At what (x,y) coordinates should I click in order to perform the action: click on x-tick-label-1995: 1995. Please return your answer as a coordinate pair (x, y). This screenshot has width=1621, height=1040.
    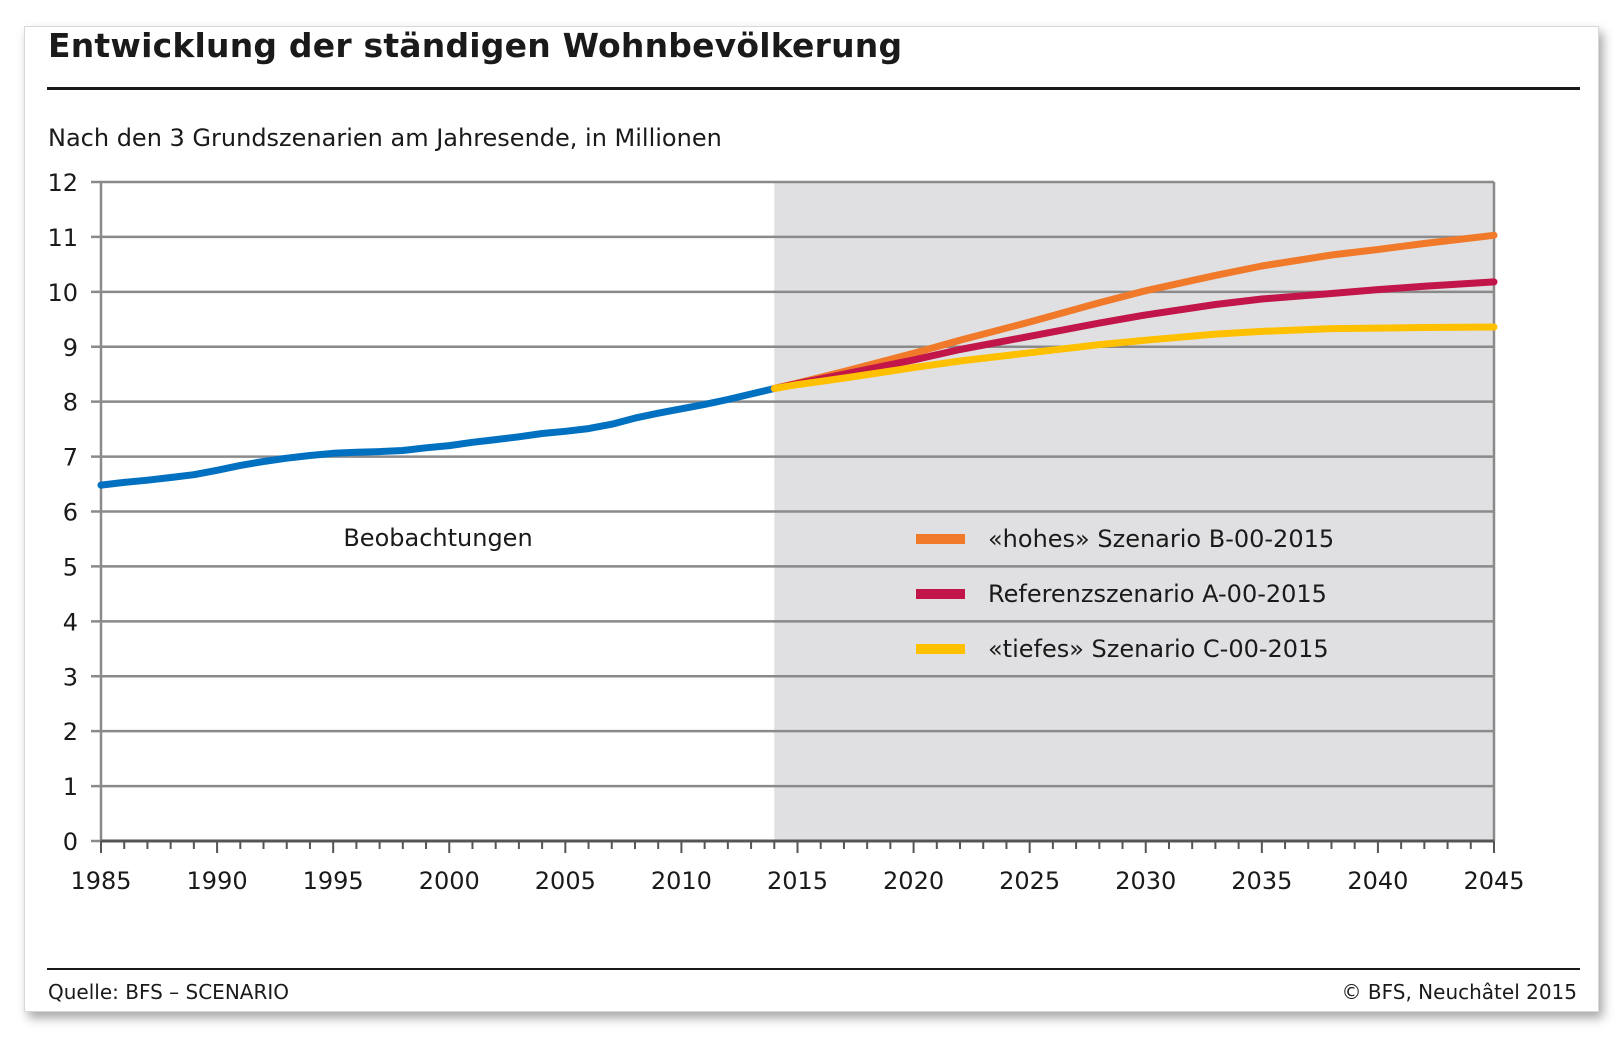
    Looking at the image, I should click on (333, 881).